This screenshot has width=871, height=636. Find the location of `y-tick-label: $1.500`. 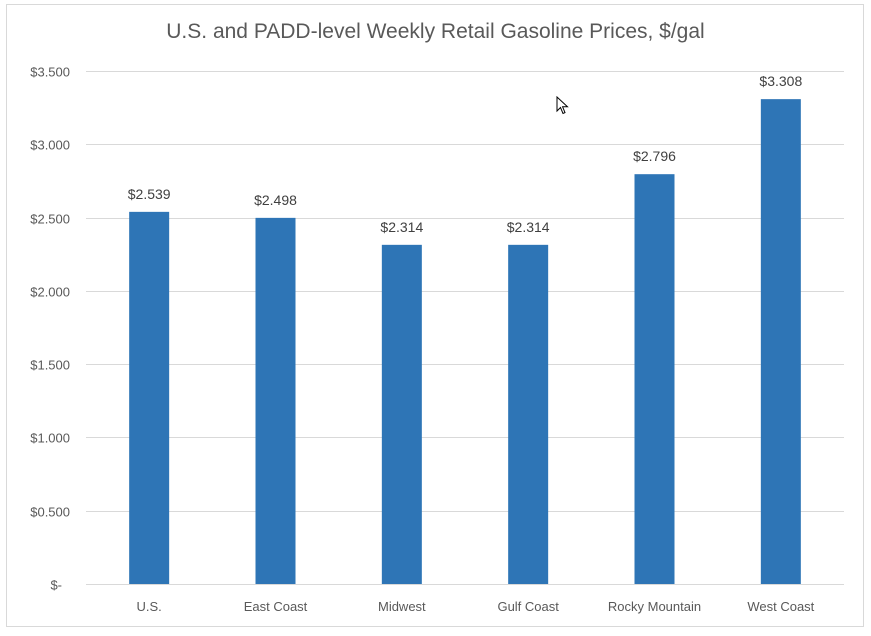

y-tick-label: $1.500 is located at coordinates (50, 365).